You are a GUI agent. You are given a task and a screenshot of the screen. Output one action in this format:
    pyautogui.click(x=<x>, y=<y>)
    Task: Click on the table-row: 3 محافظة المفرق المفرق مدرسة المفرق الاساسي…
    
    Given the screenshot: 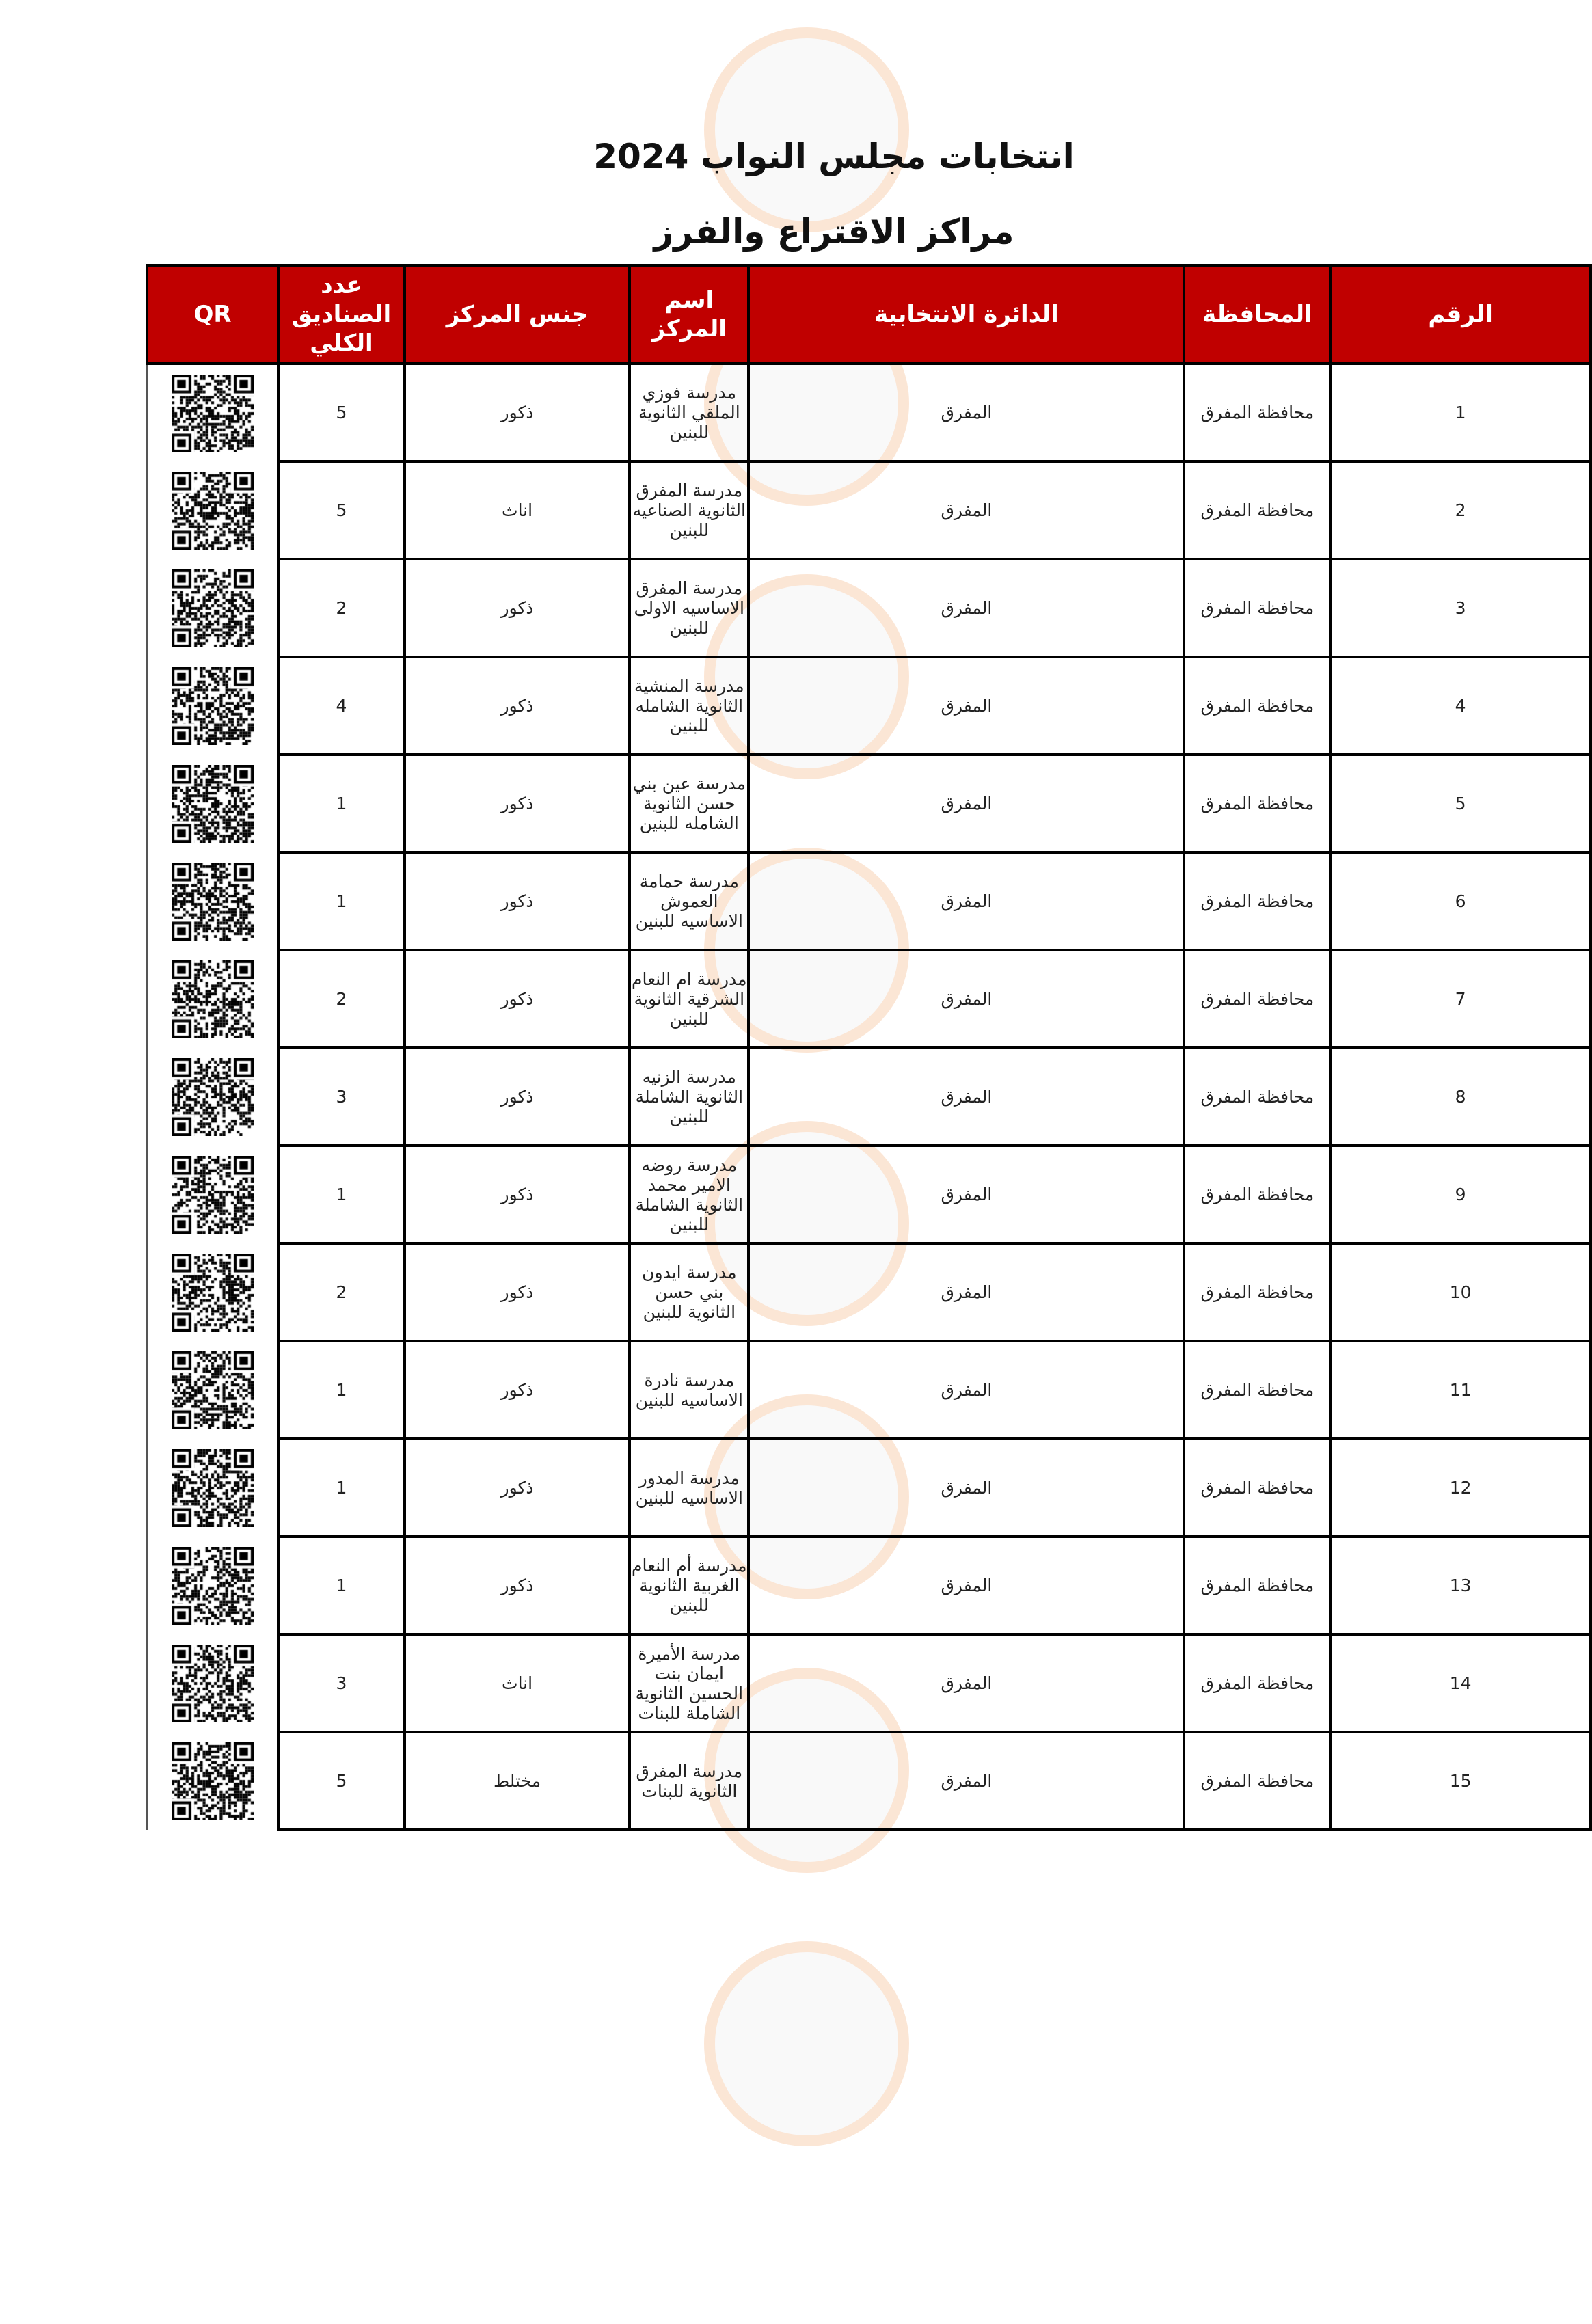 What is the action you would take?
    pyautogui.click(x=869, y=608)
    